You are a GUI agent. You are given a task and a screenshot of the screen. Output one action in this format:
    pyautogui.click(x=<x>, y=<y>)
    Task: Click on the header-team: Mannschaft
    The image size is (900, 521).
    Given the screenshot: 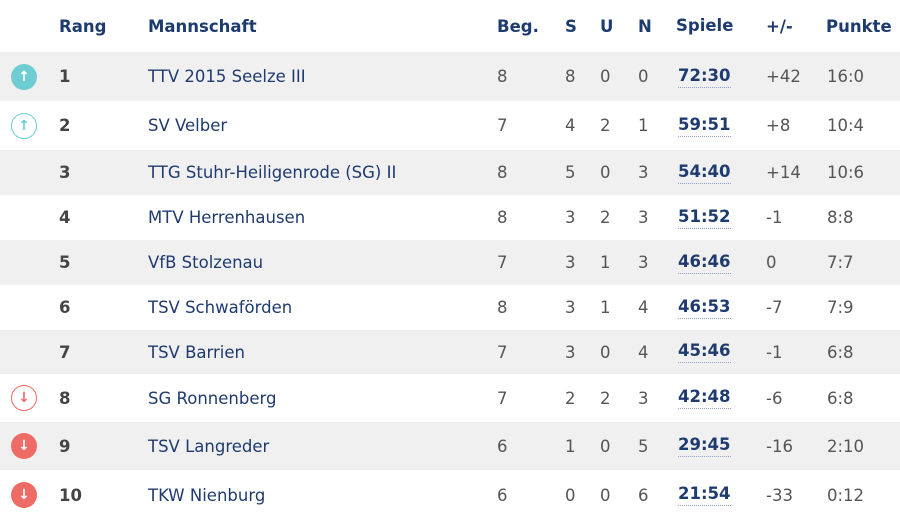 What is the action you would take?
    pyautogui.click(x=202, y=26)
    